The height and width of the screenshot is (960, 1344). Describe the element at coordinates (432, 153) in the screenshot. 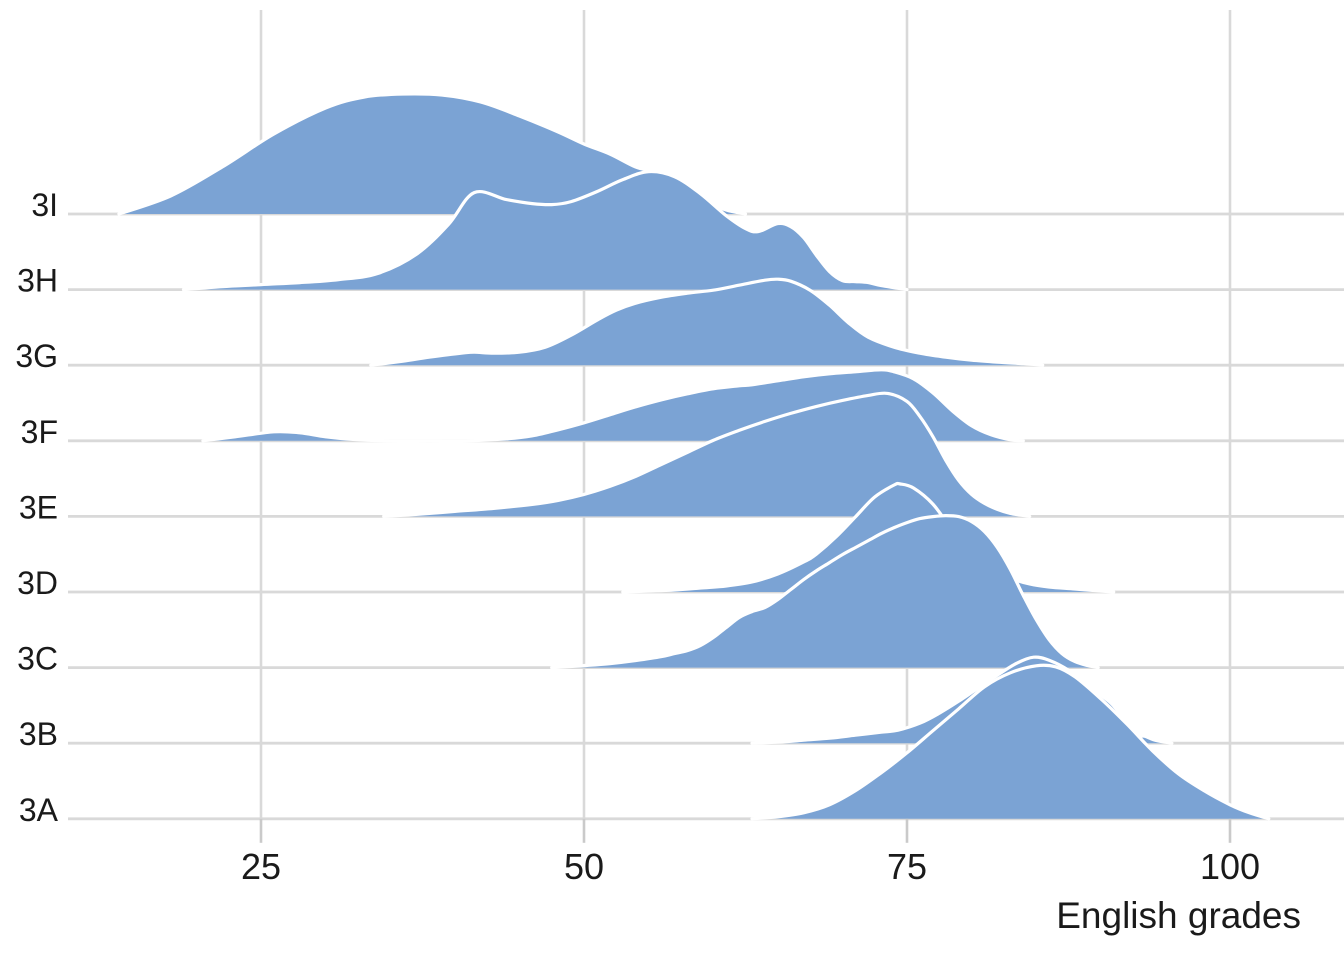

I see `density-area-3I` at that location.